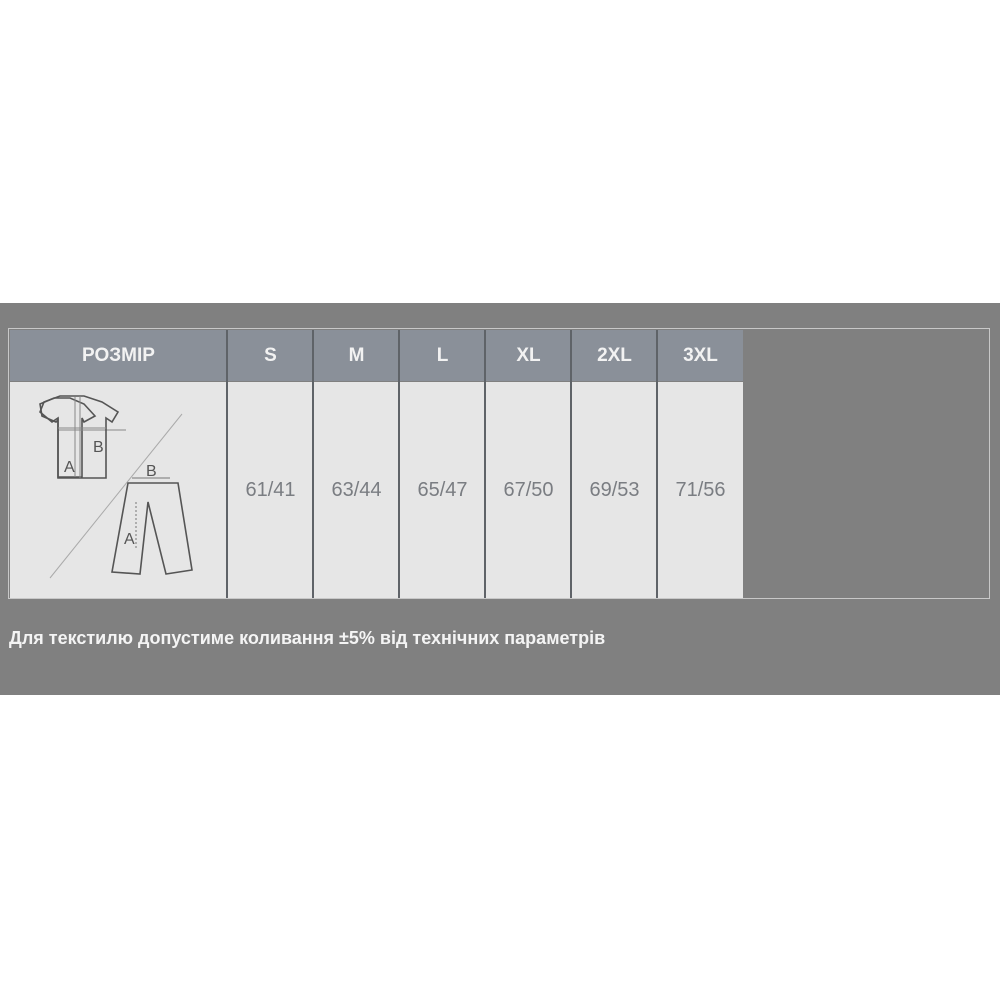 The width and height of the screenshot is (1000, 1000). Describe the element at coordinates (700, 490) in the screenshot. I see `value-3xl: 71/56` at that location.